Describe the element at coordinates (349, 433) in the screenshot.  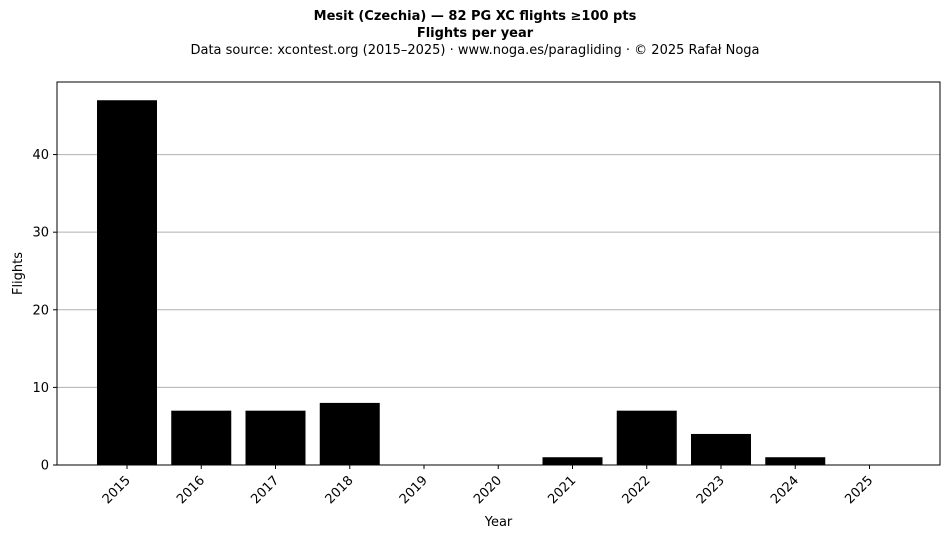
I see `bar-2018` at that location.